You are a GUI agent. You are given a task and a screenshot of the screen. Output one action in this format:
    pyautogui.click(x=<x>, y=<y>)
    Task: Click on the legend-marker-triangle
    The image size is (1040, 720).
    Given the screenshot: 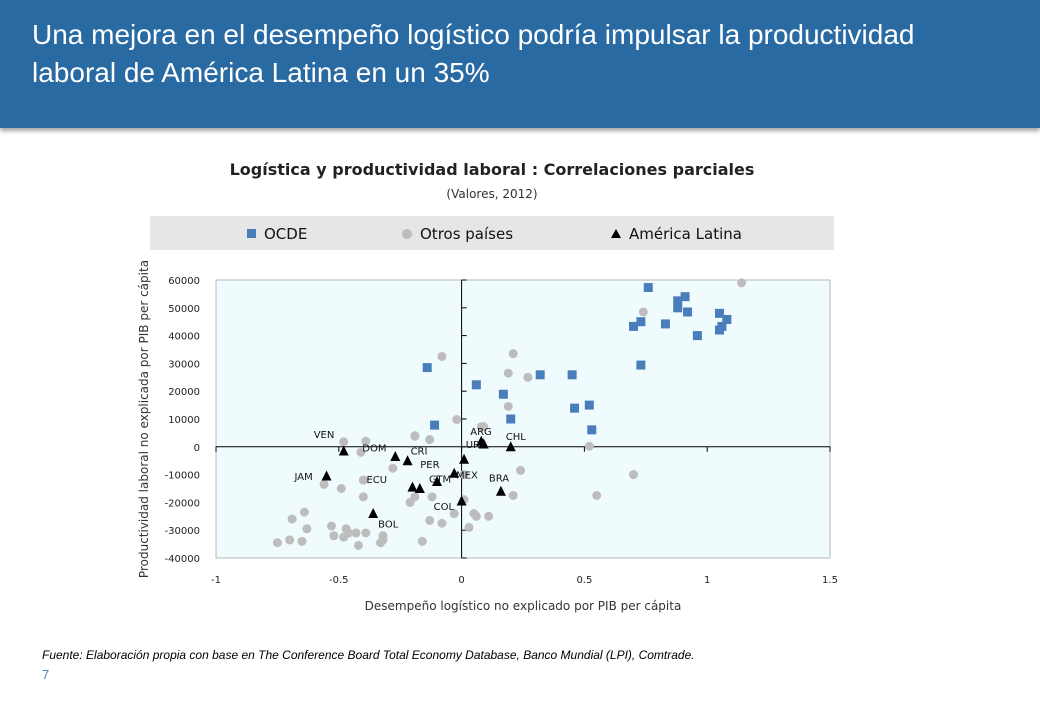 What is the action you would take?
    pyautogui.click(x=616, y=233)
    